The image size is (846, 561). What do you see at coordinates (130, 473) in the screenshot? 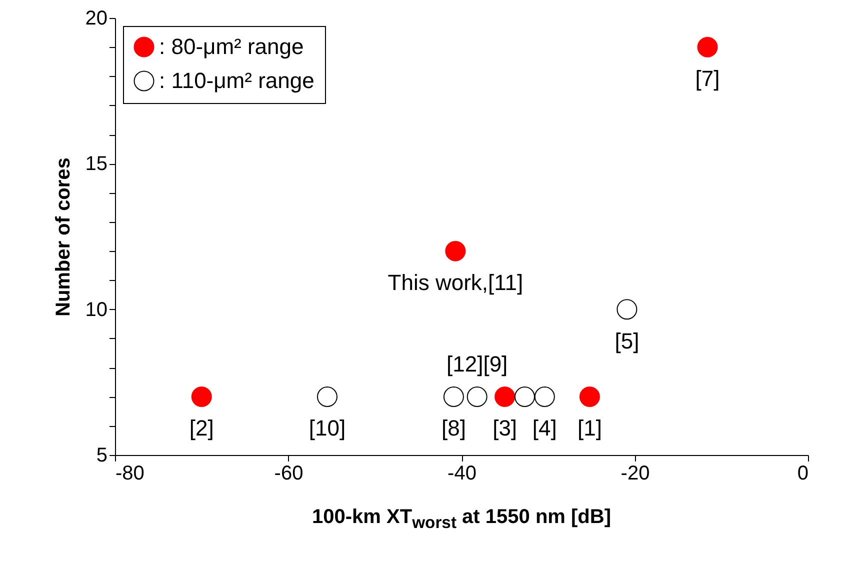
I see `x-tick-label: -80` at bounding box center [130, 473].